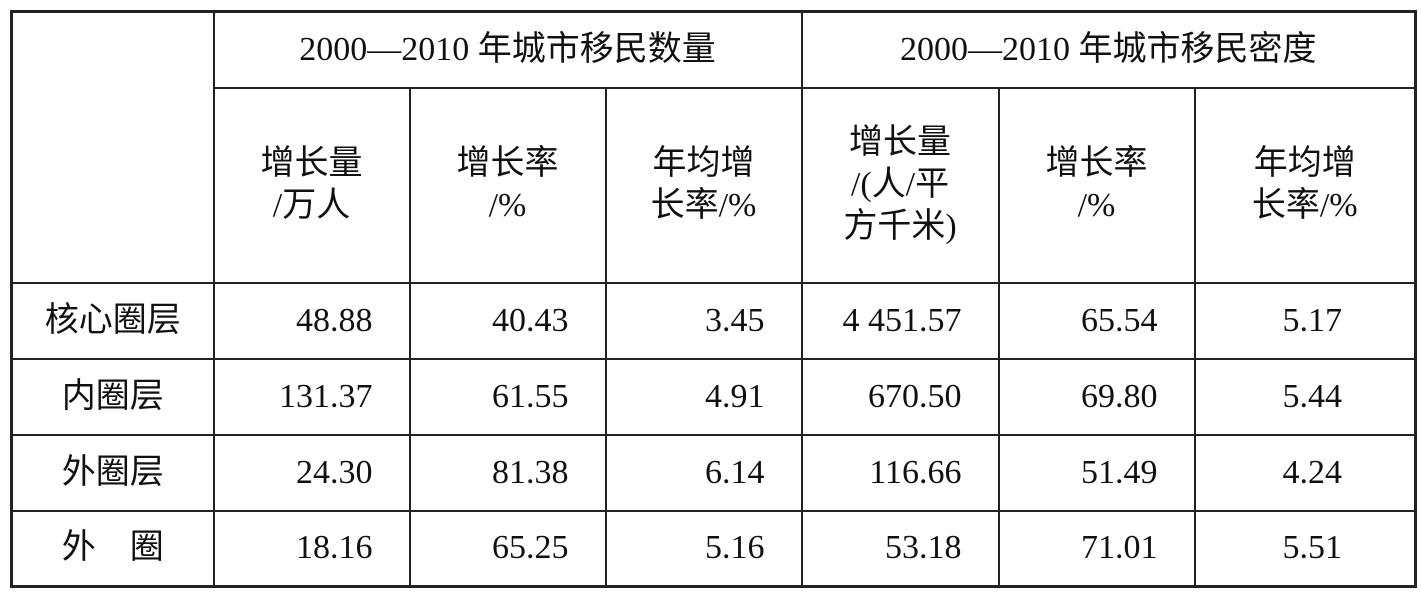  I want to click on subheader: 增长量 /(人/平方千米), so click(900, 185).